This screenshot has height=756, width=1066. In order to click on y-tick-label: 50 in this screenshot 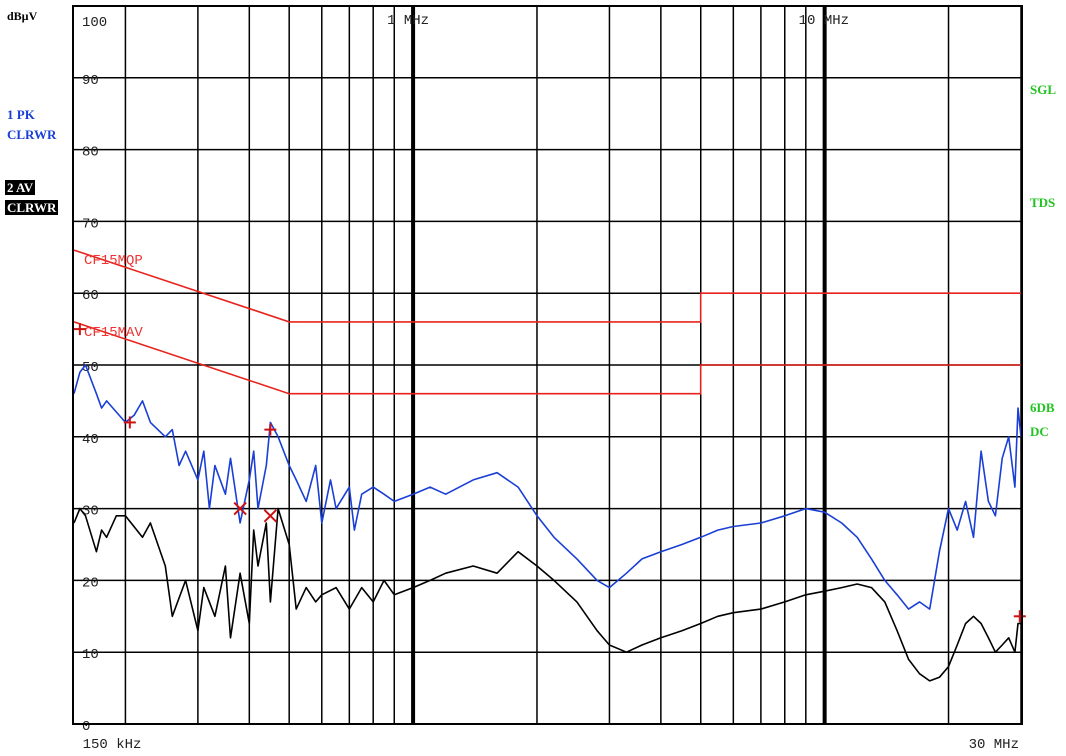, I will do `click(90, 368)`.